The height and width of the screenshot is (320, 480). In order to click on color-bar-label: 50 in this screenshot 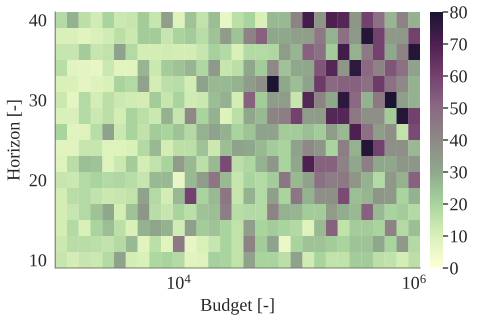, I will do `click(458, 108)`.